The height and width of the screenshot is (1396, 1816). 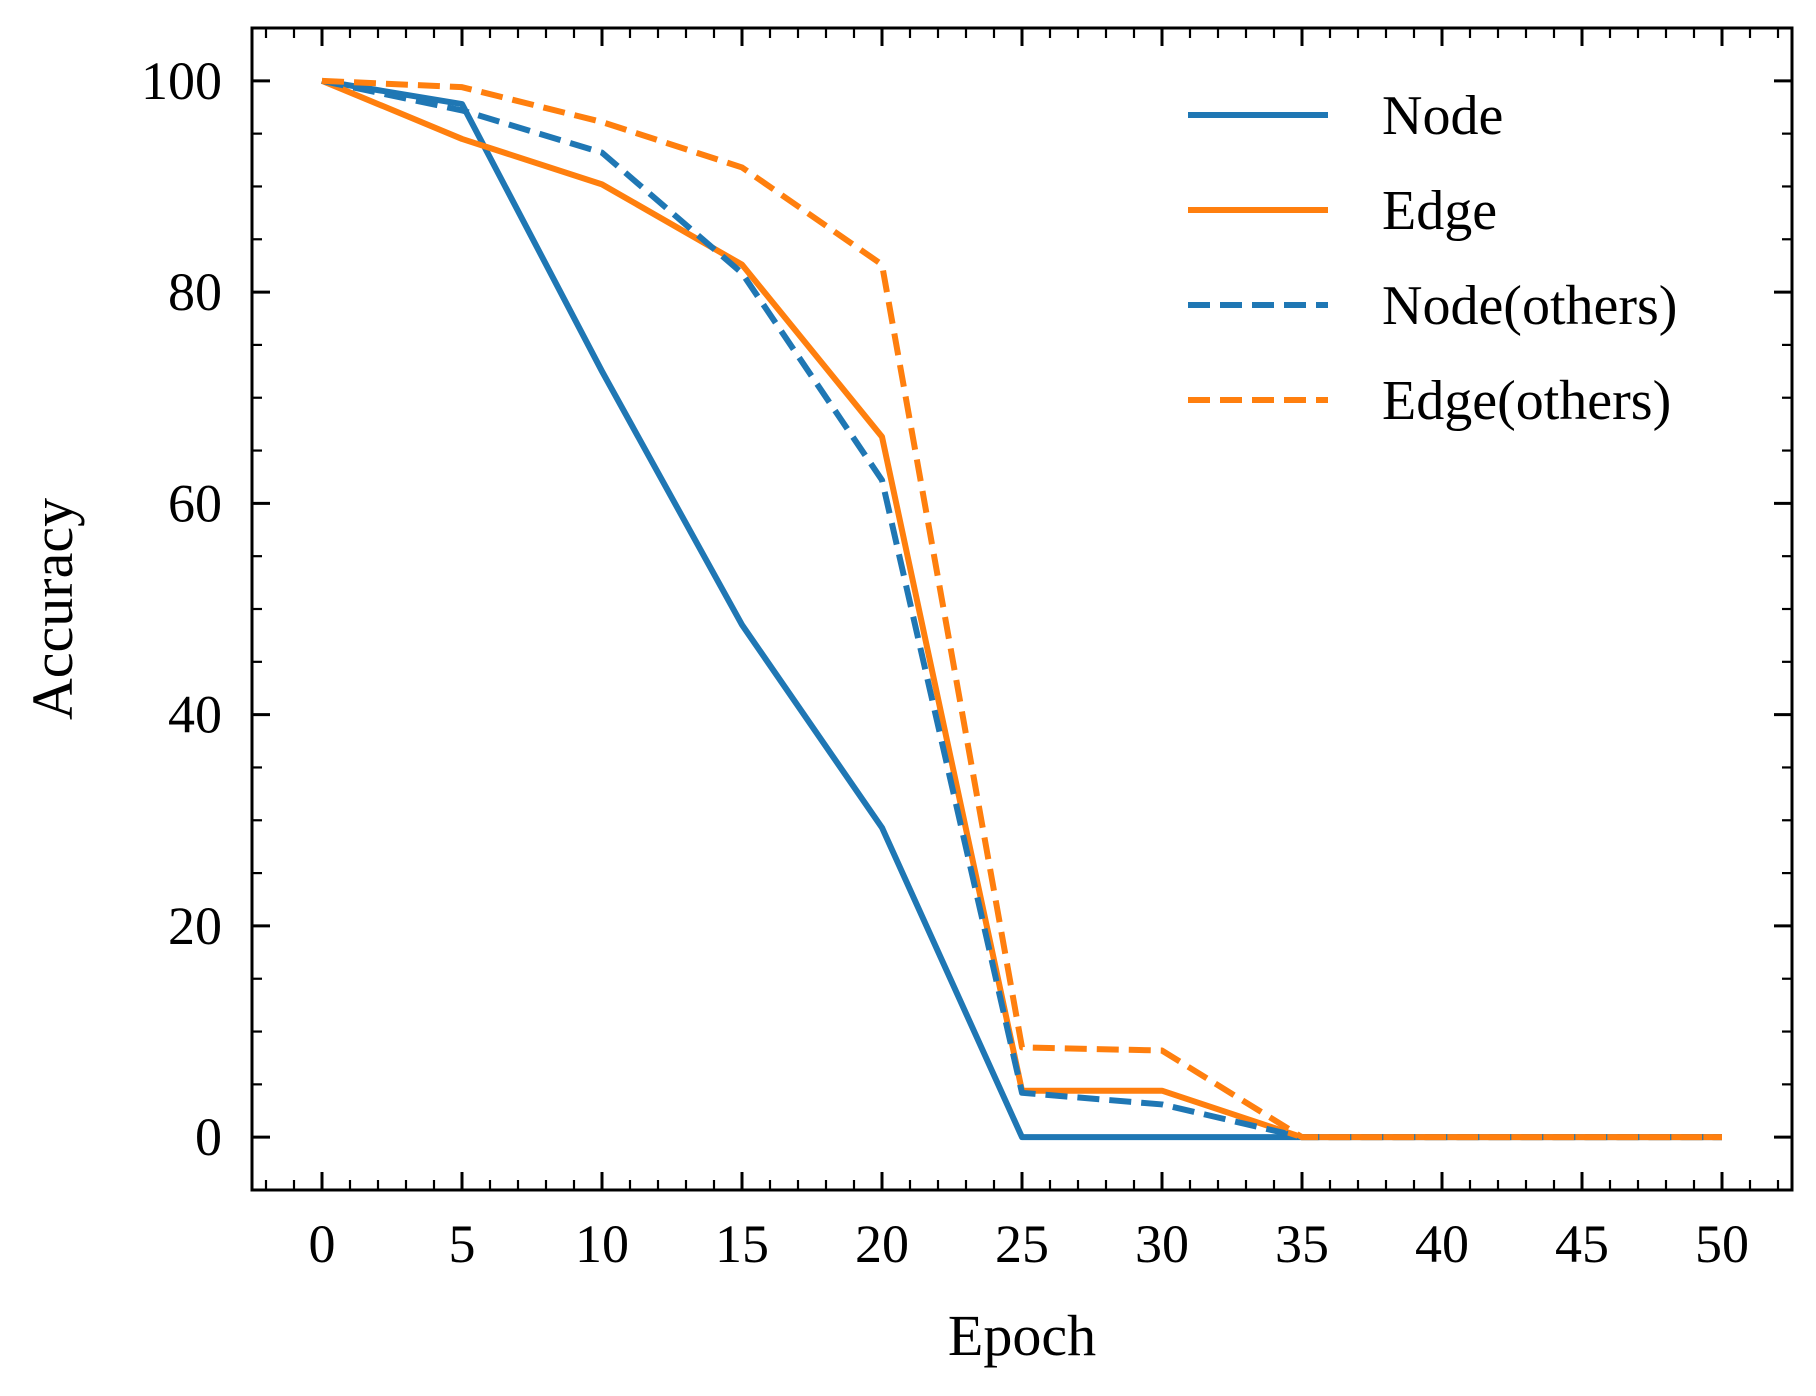 I want to click on x-tick-label: 45, so click(x=1582, y=1244).